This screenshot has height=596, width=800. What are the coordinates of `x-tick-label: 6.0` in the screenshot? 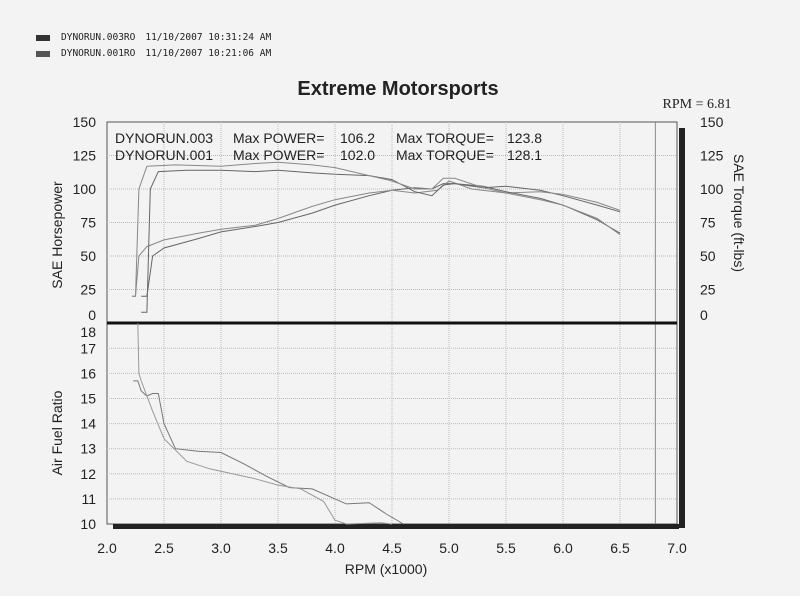 It's located at (563, 548).